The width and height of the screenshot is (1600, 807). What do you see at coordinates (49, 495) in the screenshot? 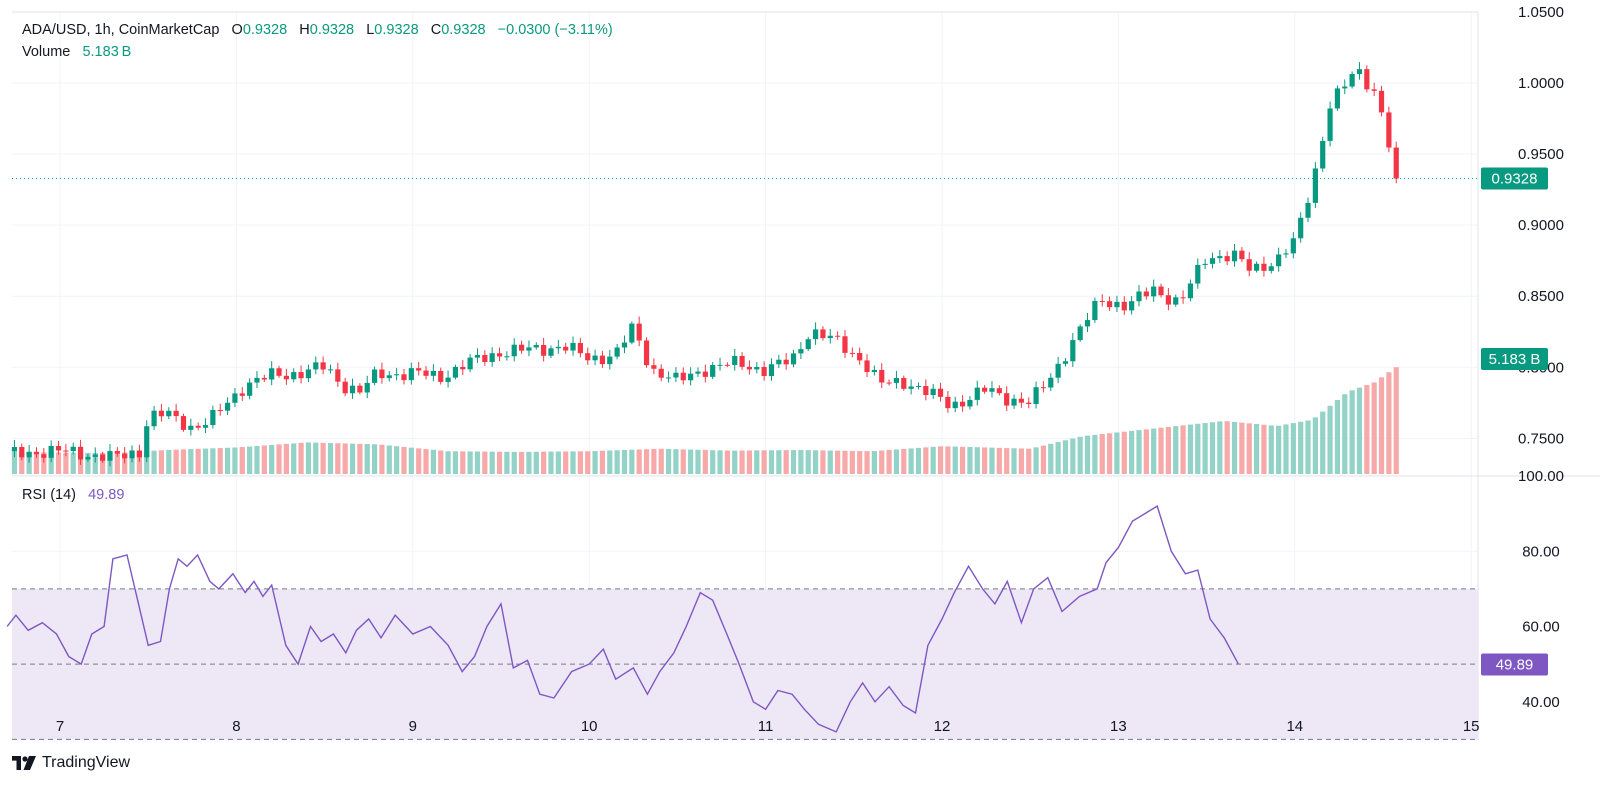
I see `rsi-label: RSI (14)` at bounding box center [49, 495].